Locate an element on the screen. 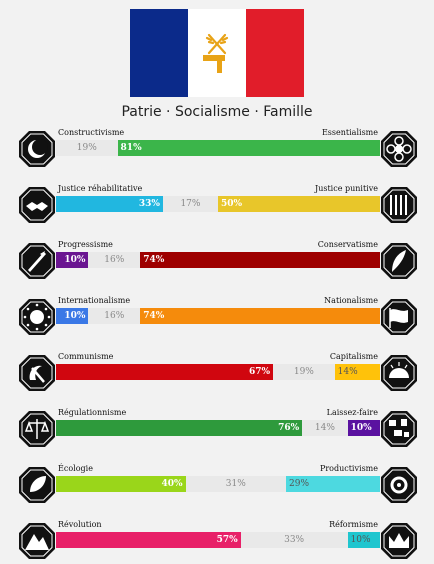 The image size is (434, 564). axis-bar: 19% 81% is located at coordinates (218, 148).